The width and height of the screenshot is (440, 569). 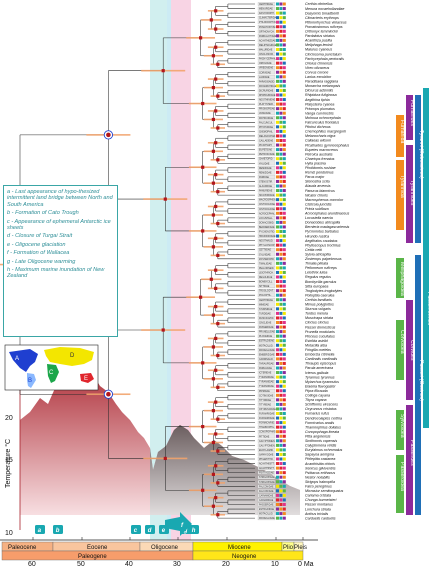 What do you see at coordinates (69, 356) in the screenshot?
I see `map-eurasia` at bounding box center [69, 356].